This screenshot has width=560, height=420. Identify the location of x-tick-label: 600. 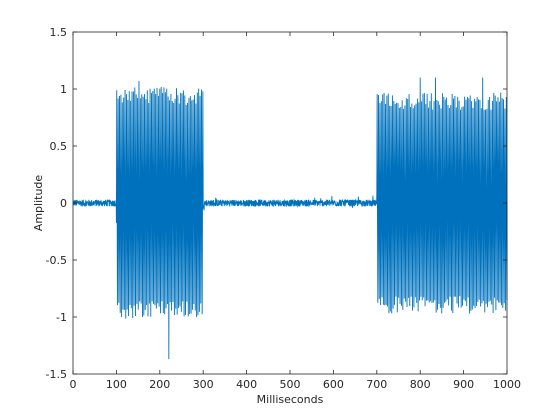
(333, 384).